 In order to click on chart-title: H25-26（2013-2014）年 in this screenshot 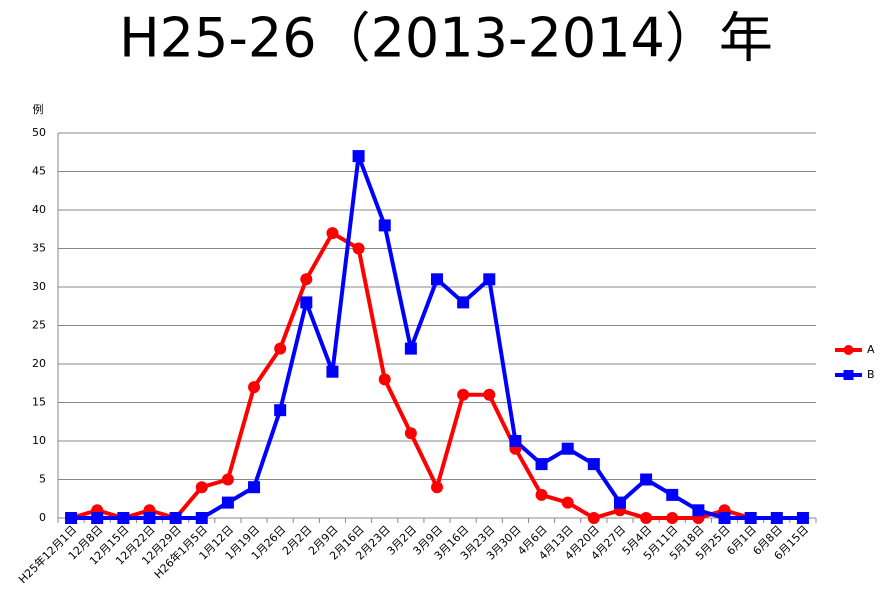, I will do `click(446, 38)`.